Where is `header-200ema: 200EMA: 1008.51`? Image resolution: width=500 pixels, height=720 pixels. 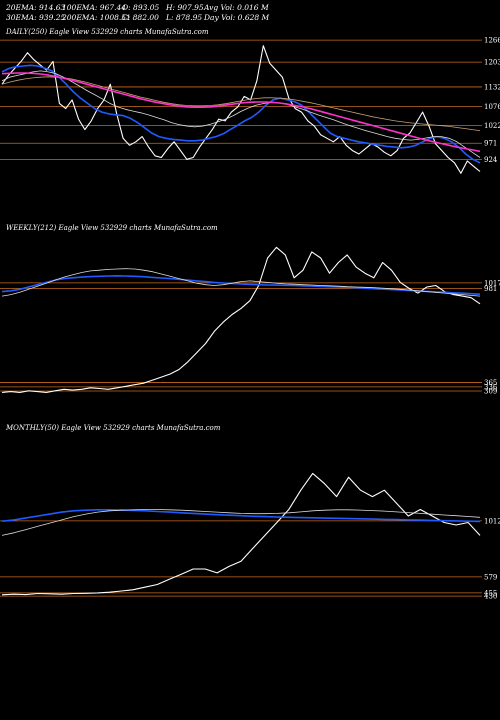
header-200ema: 200EMA: 1008.51 is located at coordinates (96, 17).